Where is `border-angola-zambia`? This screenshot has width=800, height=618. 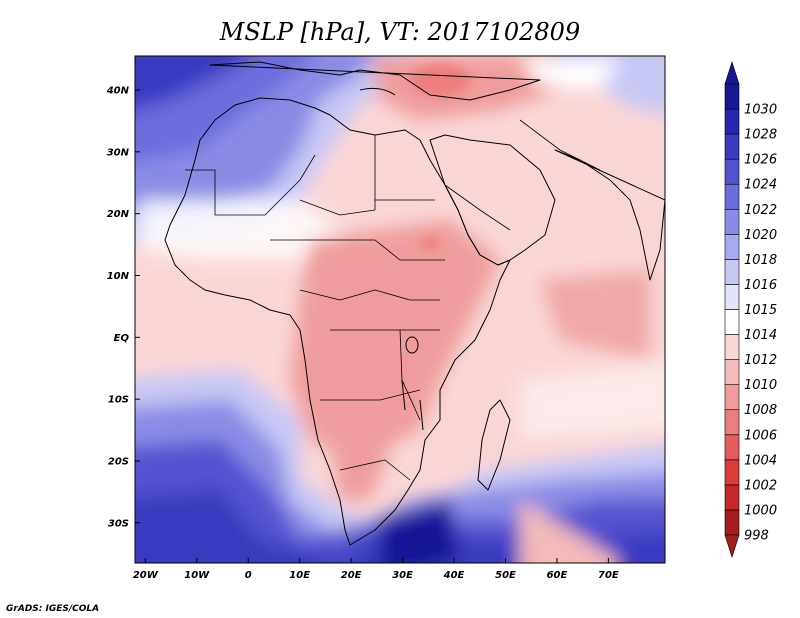
border-angola-zambia is located at coordinates (370, 395).